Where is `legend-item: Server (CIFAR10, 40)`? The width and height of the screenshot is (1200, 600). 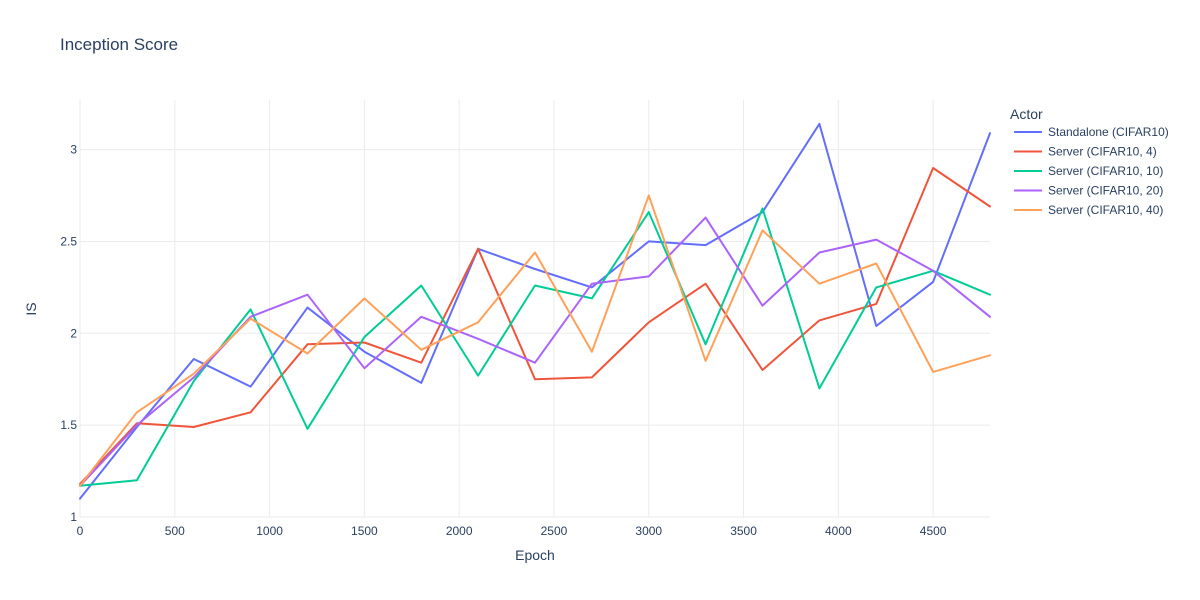
legend-item: Server (CIFAR10, 40) is located at coordinates (1088, 210).